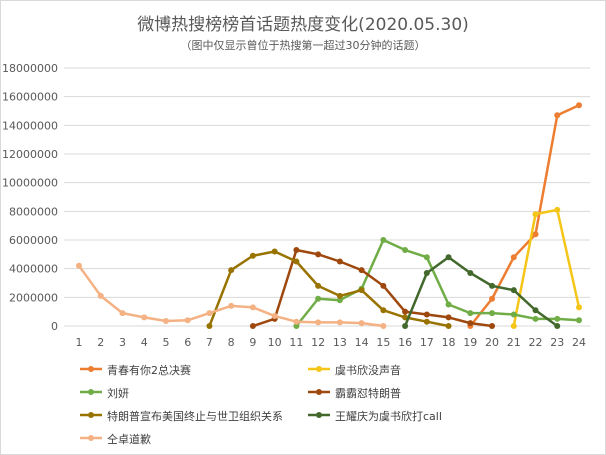  What do you see at coordinates (252, 342) in the screenshot?
I see `x-tick-label: 9` at bounding box center [252, 342].